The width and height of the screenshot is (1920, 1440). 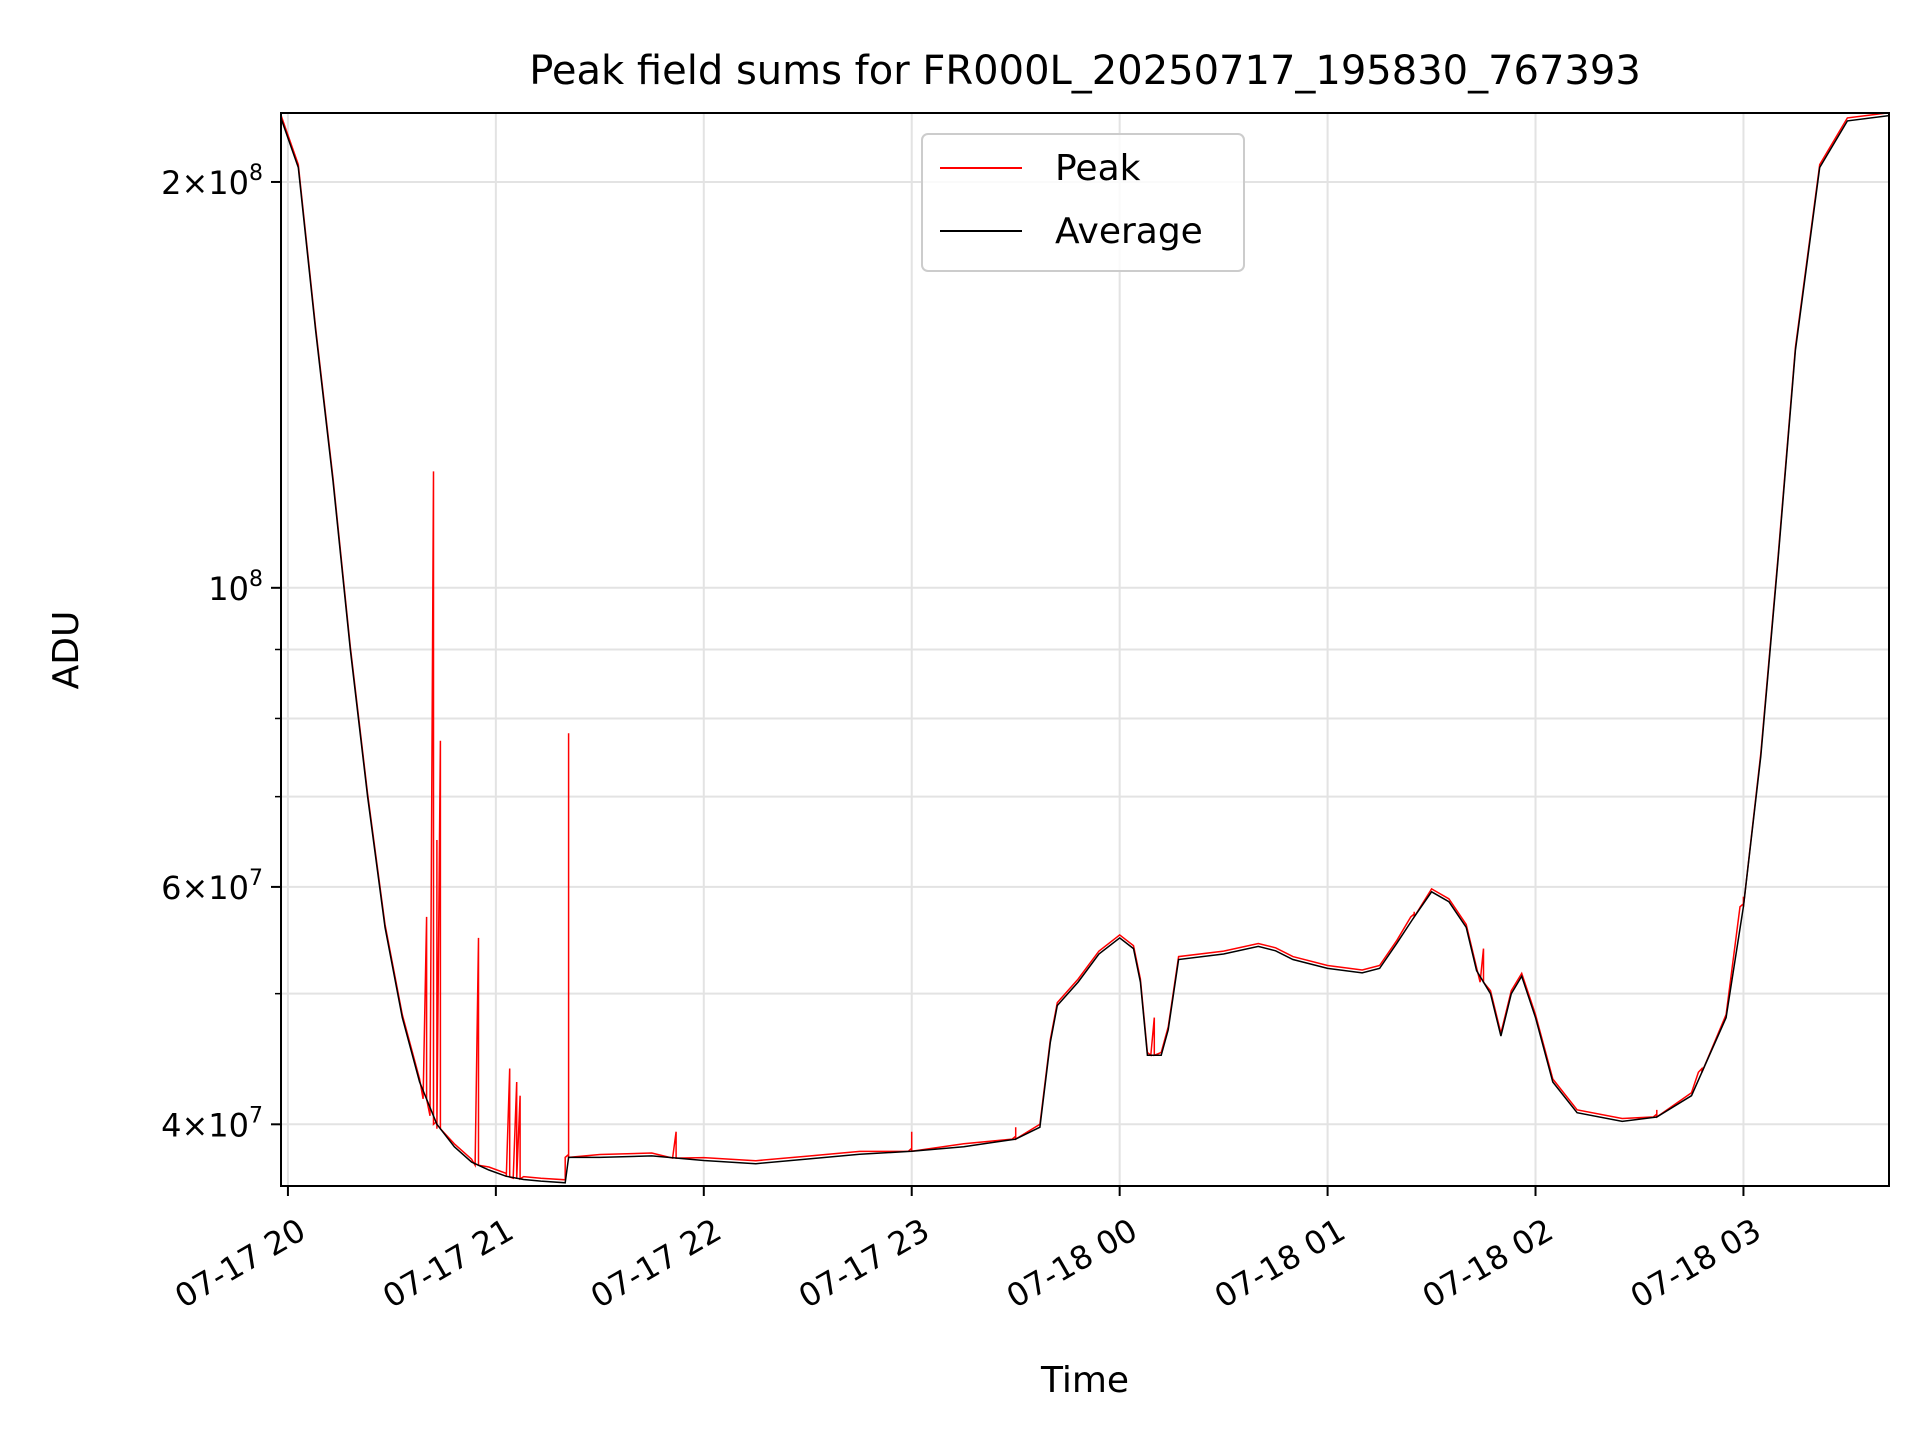 What do you see at coordinates (1083, 202) in the screenshot?
I see `legend: Peak Average` at bounding box center [1083, 202].